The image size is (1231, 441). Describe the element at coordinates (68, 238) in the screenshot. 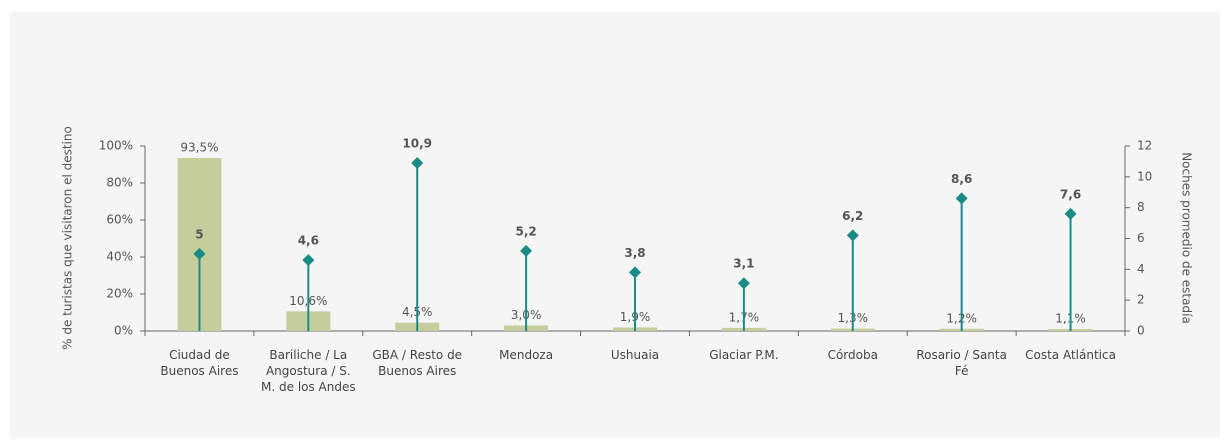

I see `y-axis-title: % de turistas que visitaron el destino` at that location.